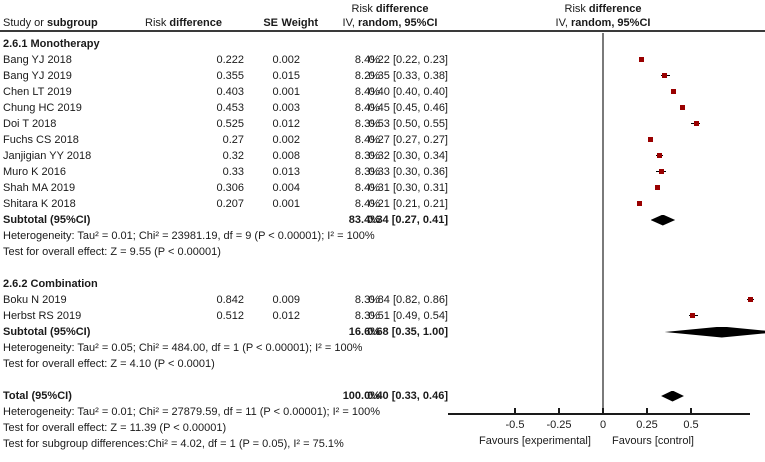  I want to click on zero-effect-line, so click(603, 223).